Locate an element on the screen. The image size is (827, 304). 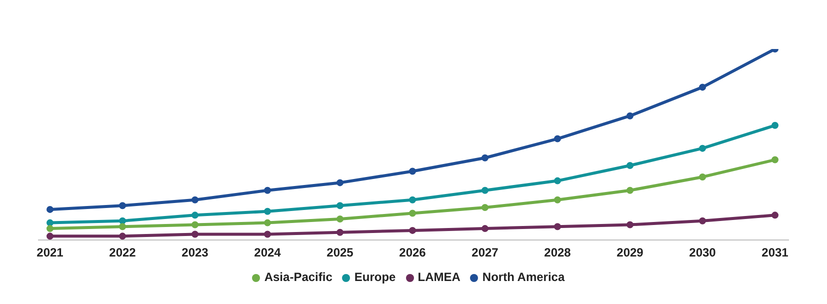
x-tick-label: 2024 is located at coordinates (268, 253).